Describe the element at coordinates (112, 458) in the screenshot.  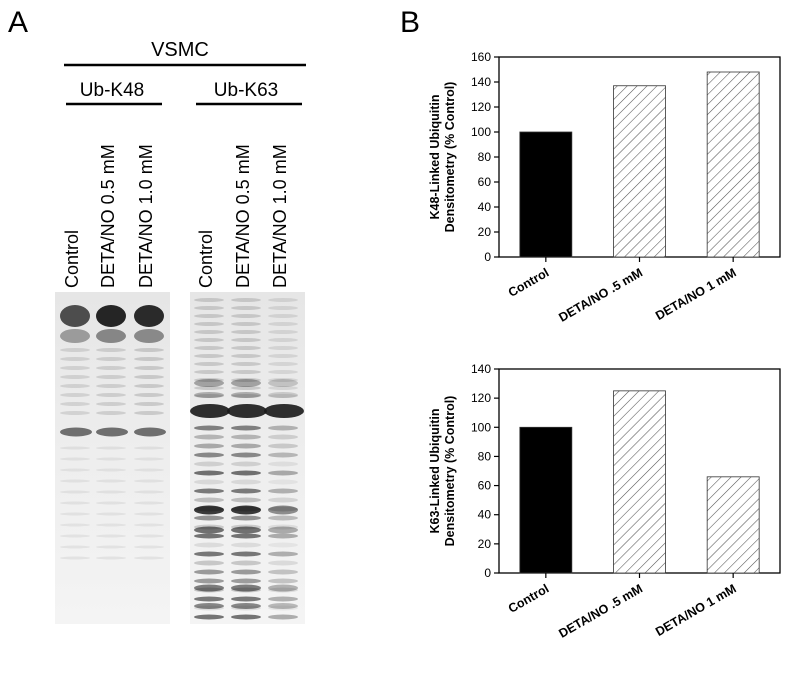
I see `blot-k48-membrane` at that location.